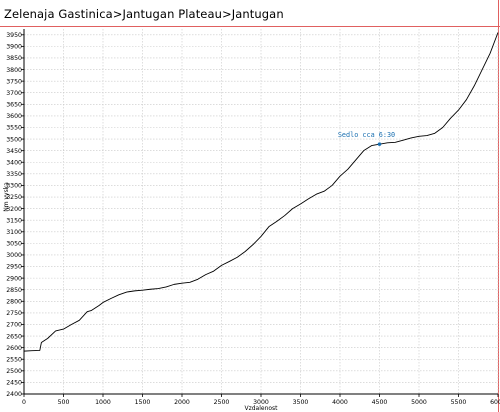 The image size is (500, 412). I want to click on y-tick-label: 2950, so click(14, 267).